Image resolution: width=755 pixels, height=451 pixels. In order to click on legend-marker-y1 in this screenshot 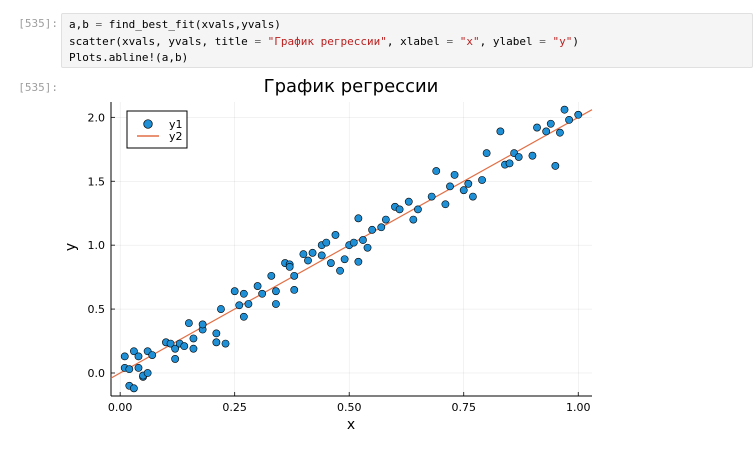, I will do `click(148, 124)`.